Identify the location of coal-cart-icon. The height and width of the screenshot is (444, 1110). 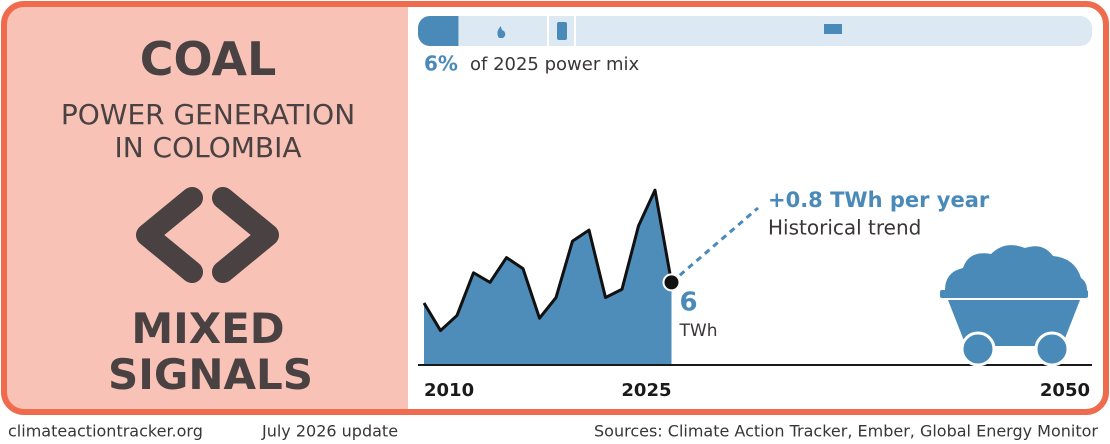
(1014, 306).